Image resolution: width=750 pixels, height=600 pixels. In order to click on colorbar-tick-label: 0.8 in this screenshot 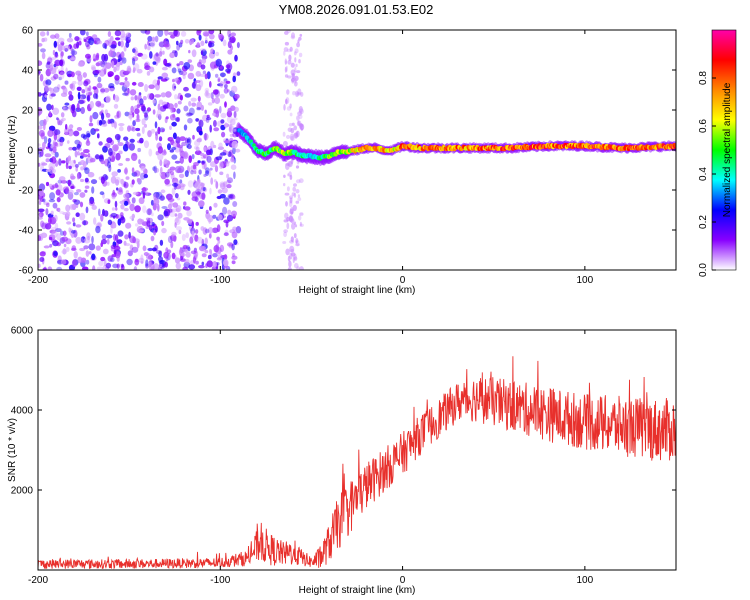, I will do `click(703, 78)`.